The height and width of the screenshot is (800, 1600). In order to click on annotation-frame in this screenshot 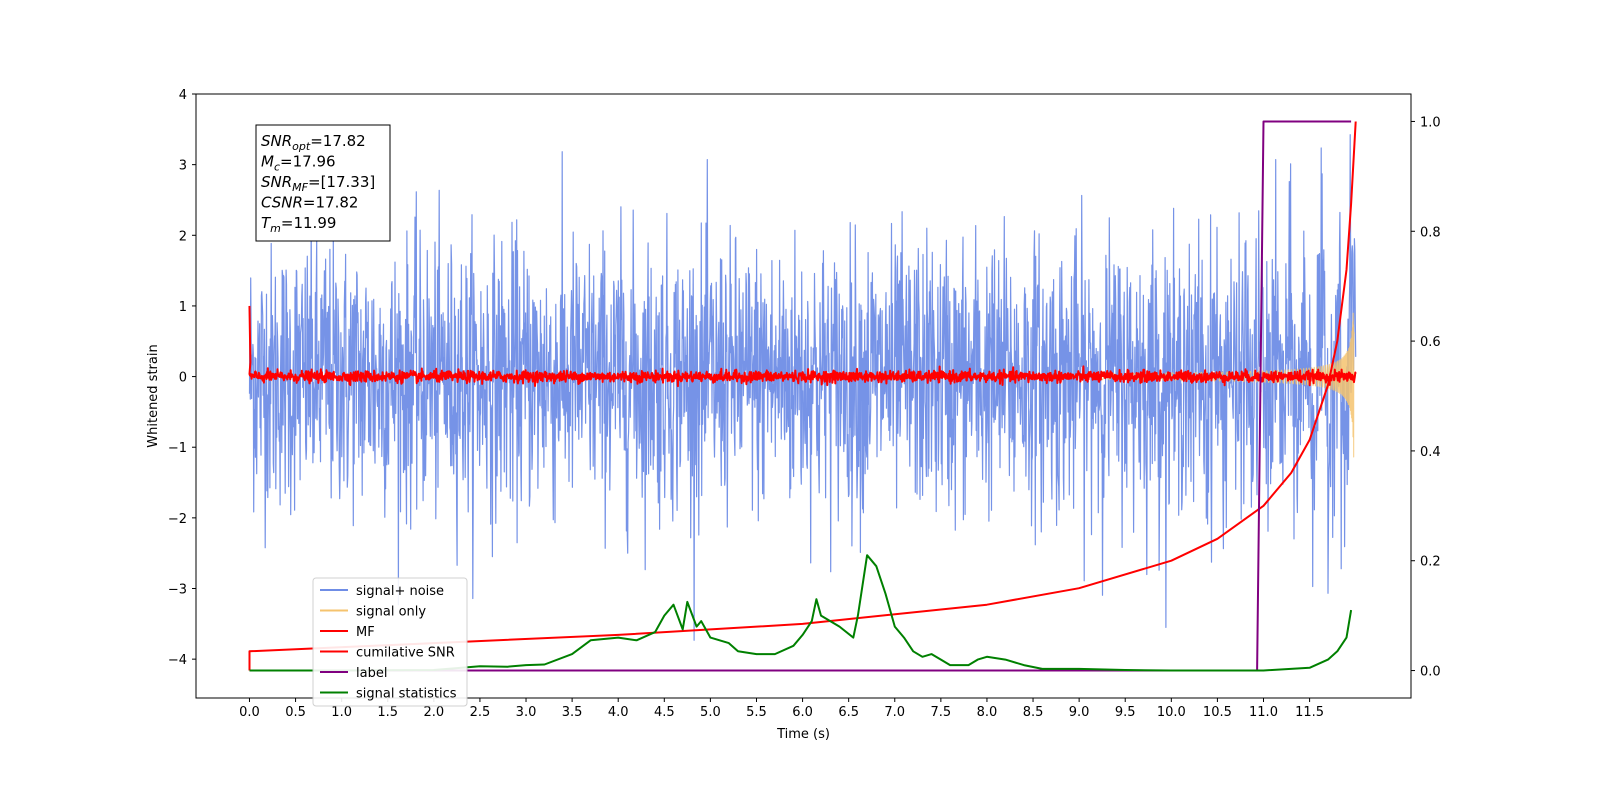, I will do `click(323, 183)`.